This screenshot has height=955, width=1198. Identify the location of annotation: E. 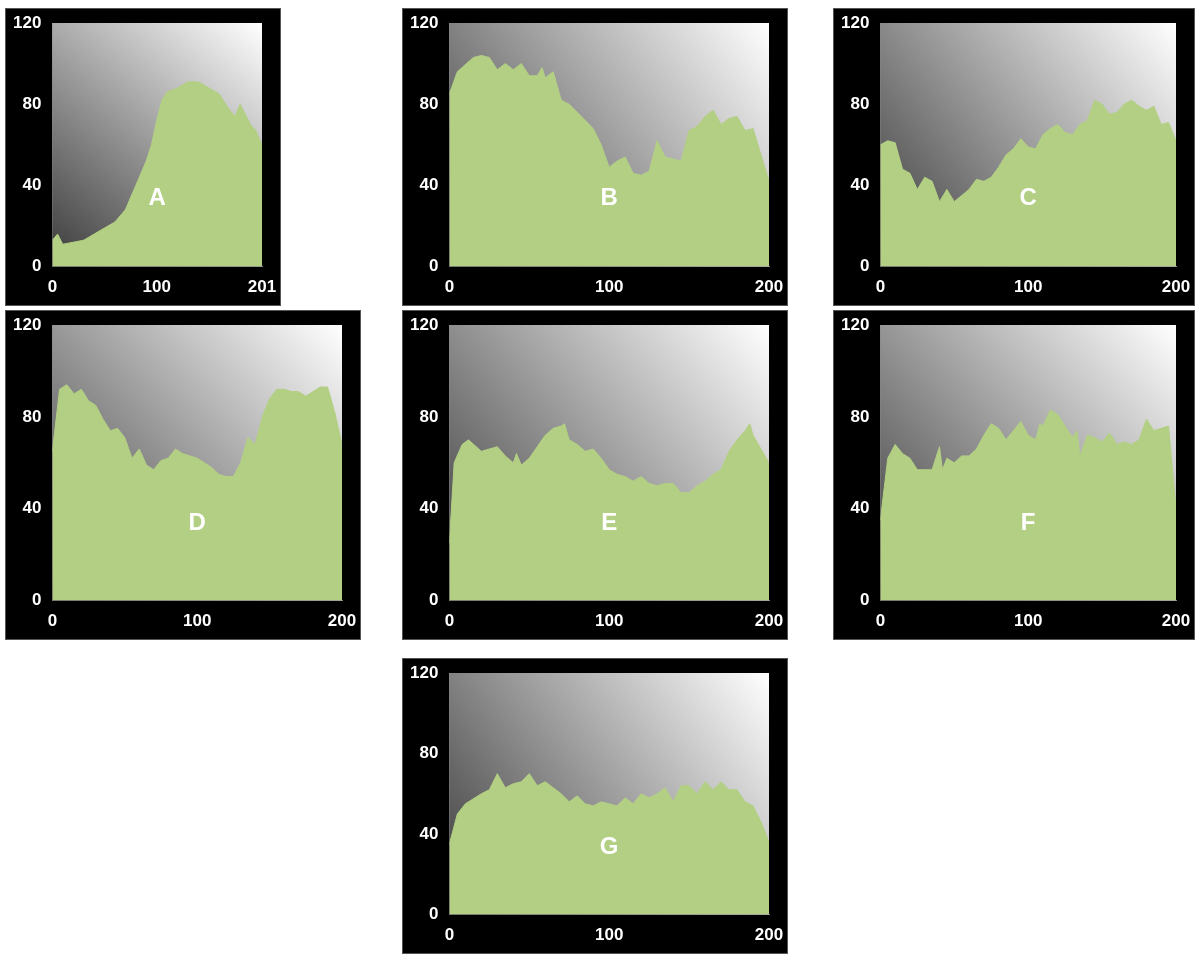
(609, 522).